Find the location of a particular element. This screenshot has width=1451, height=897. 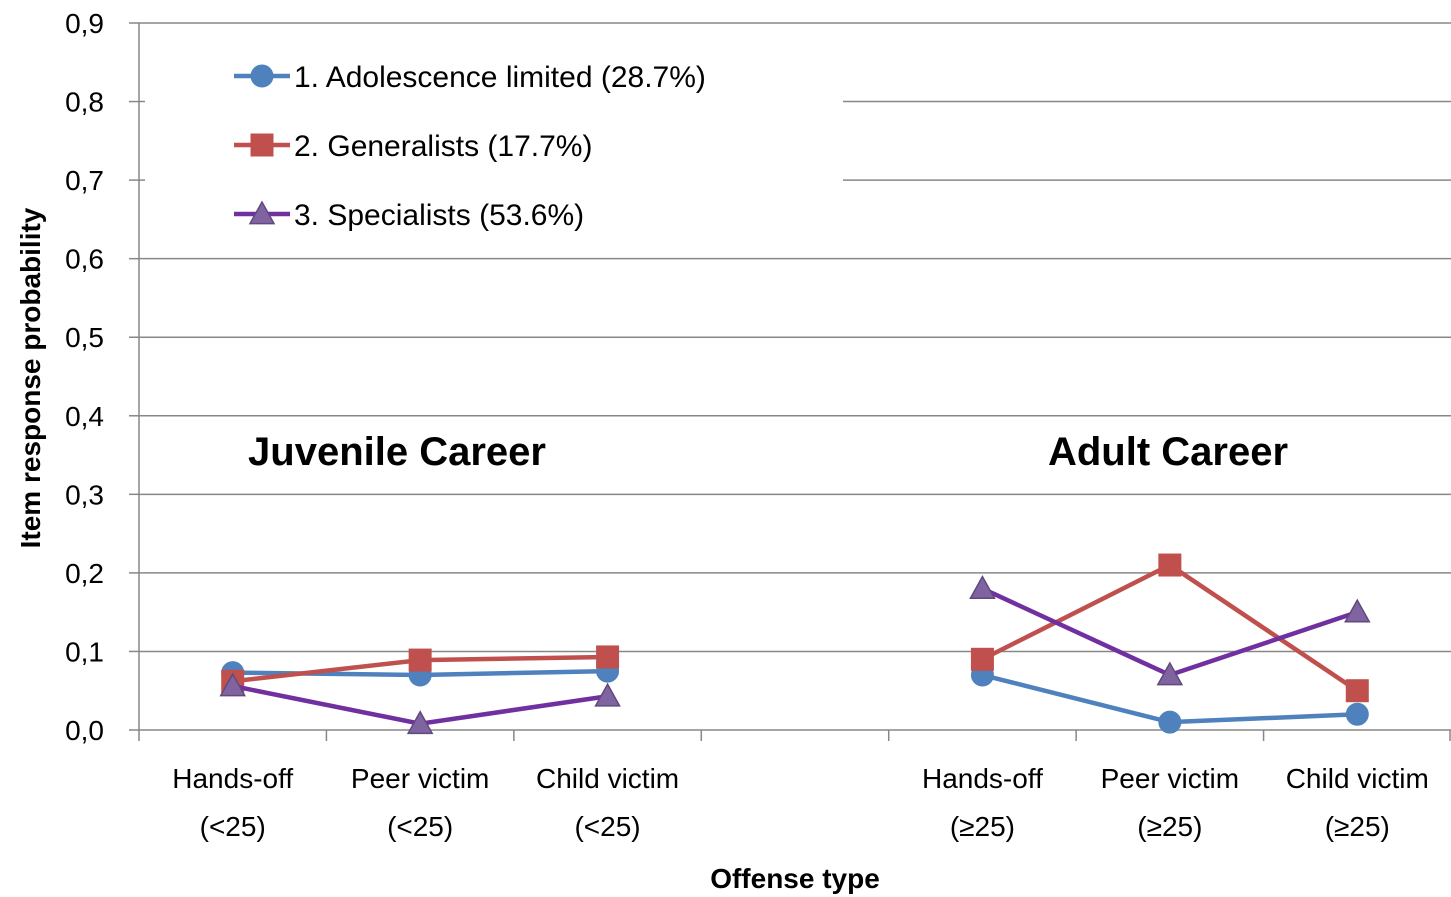

y-tick-label: 0,6 is located at coordinates (84, 259).